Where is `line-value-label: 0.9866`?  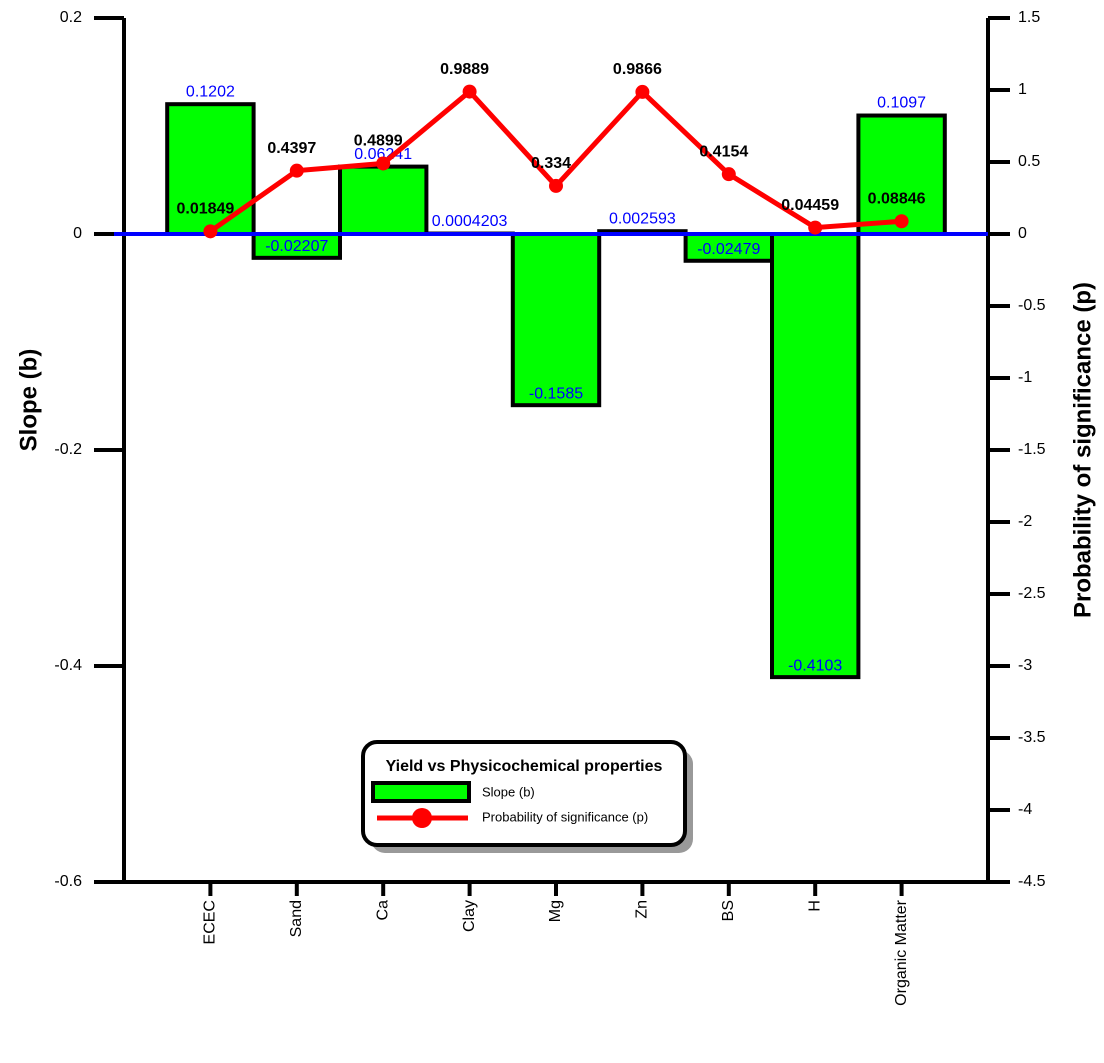
line-value-label: 0.9866 is located at coordinates (637, 69).